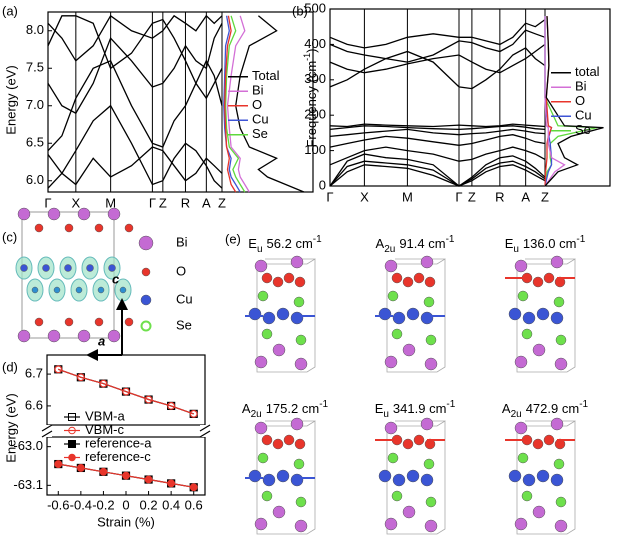  Describe the element at coordinates (118, 442) in the screenshot. I see `legend-label: reference-a` at that location.